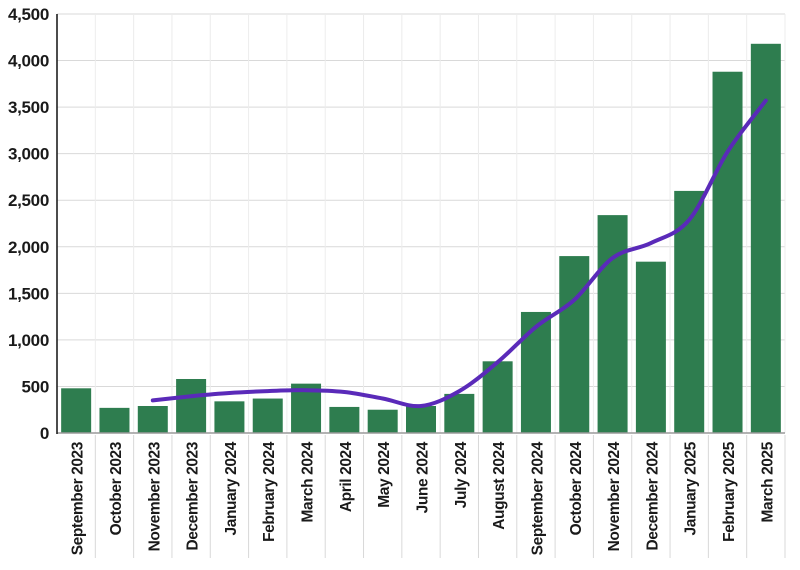 The height and width of the screenshot is (570, 800). Describe the element at coordinates (116, 488) in the screenshot. I see `x-axis-label-october-2023: October 2023` at that location.